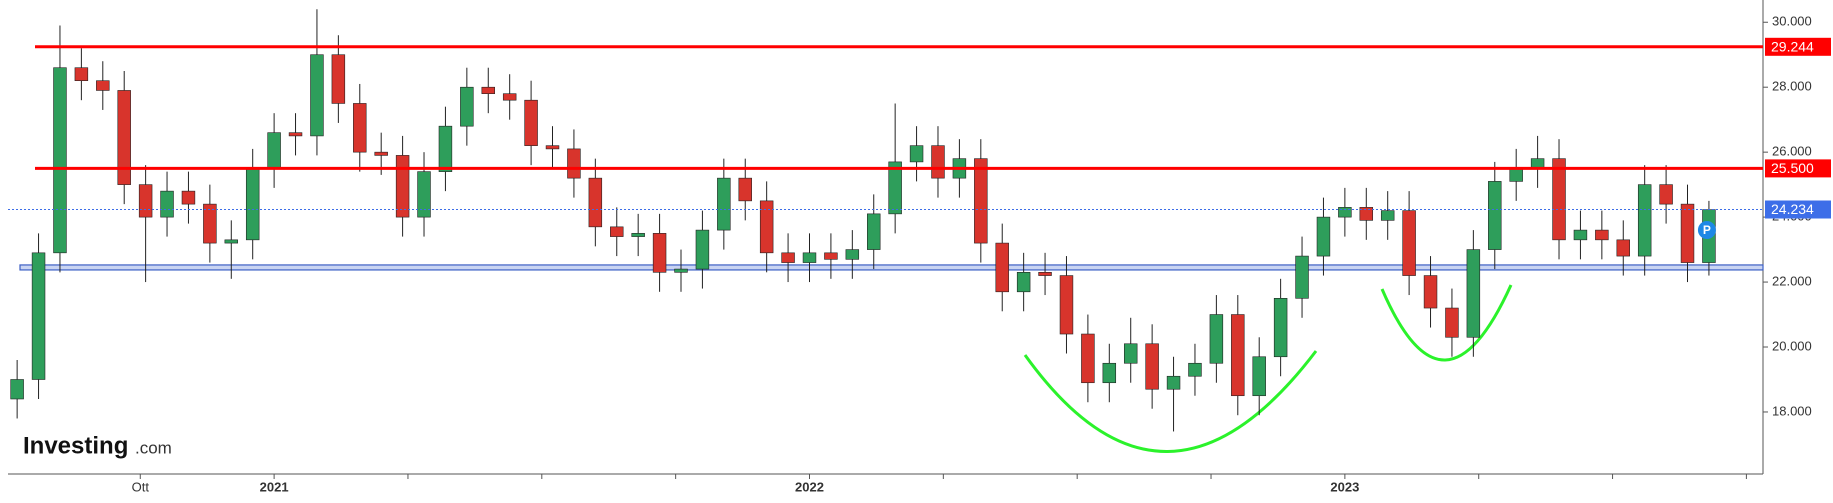 This screenshot has height=503, width=1833. Describe the element at coordinates (274, 486) in the screenshot. I see `x-tick-label: 2021` at that location.